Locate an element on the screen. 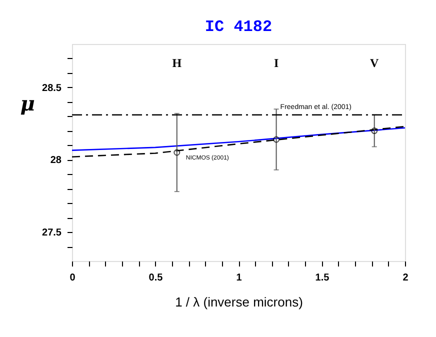  x-tick-label: 0.5 is located at coordinates (156, 278).